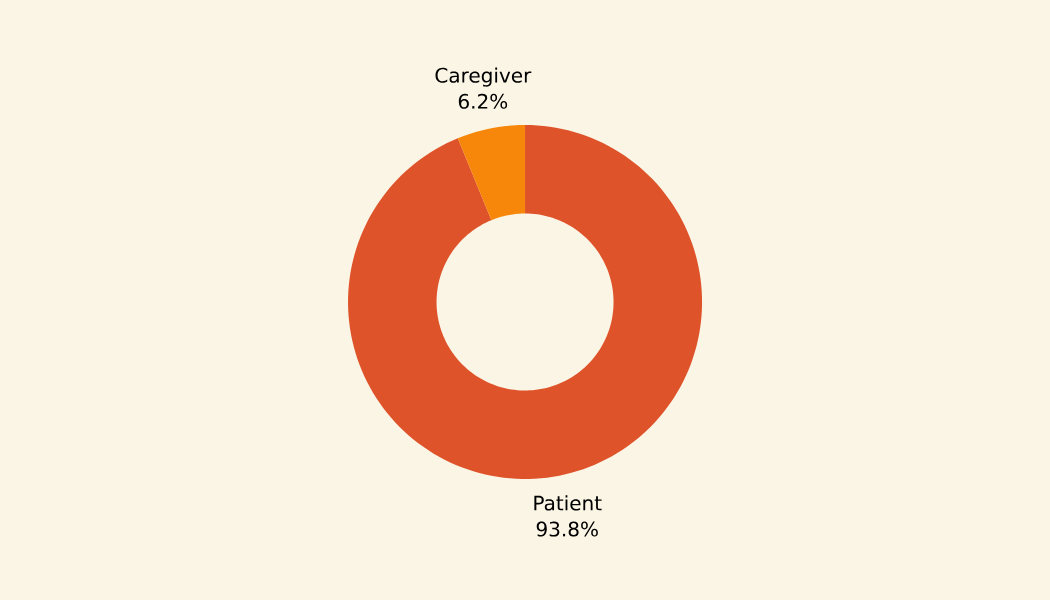  What do you see at coordinates (483, 77) in the screenshot?
I see `slice-label: Caregiver` at bounding box center [483, 77].